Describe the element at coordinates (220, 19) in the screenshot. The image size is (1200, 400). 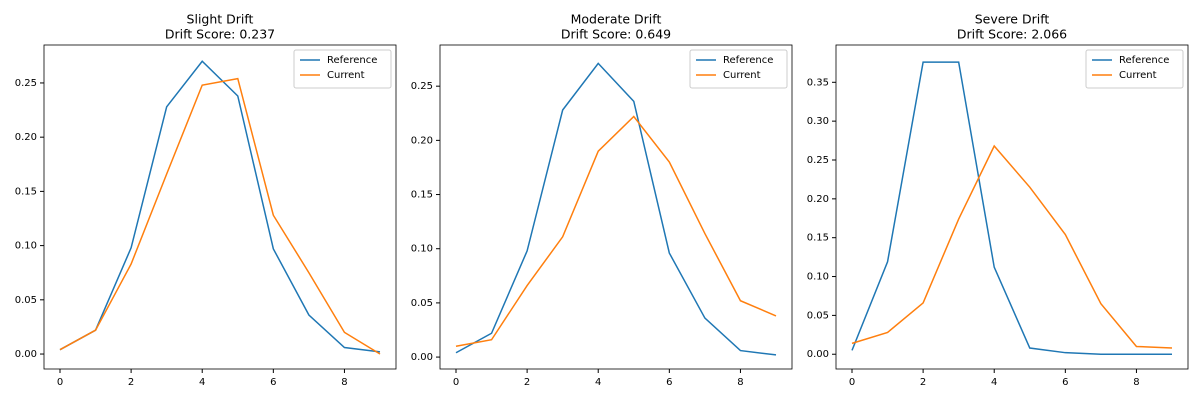
I see `chart-title: Slight Drift` at that location.